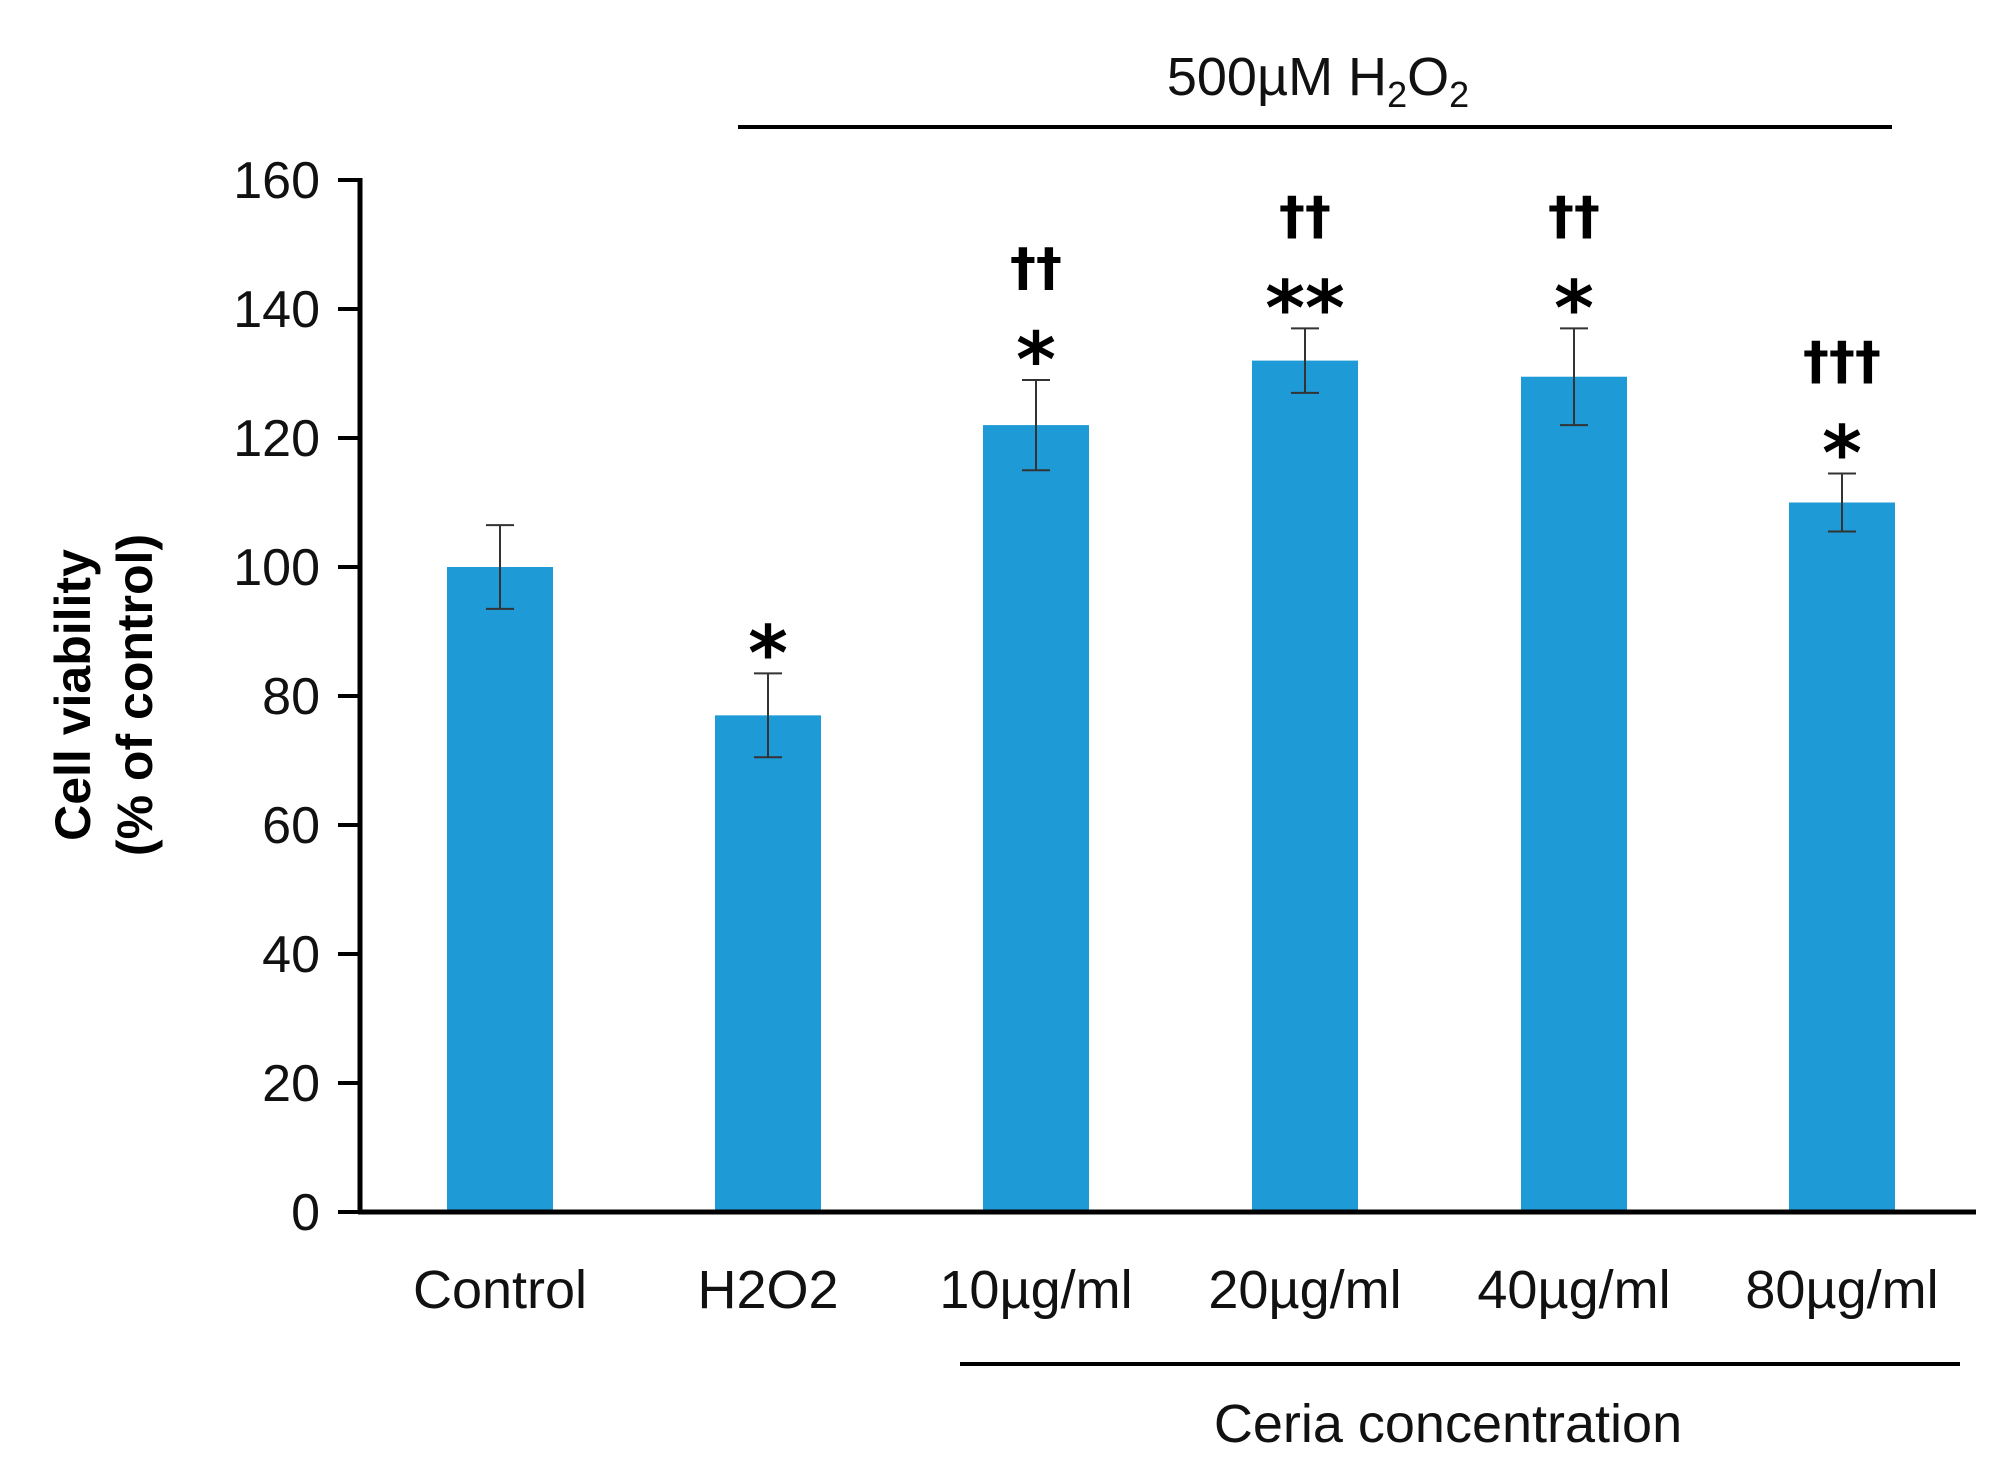 This screenshot has height=1471, width=2003. Describe the element at coordinates (1036, 268) in the screenshot. I see `significance-dagger-2: ††` at that location.